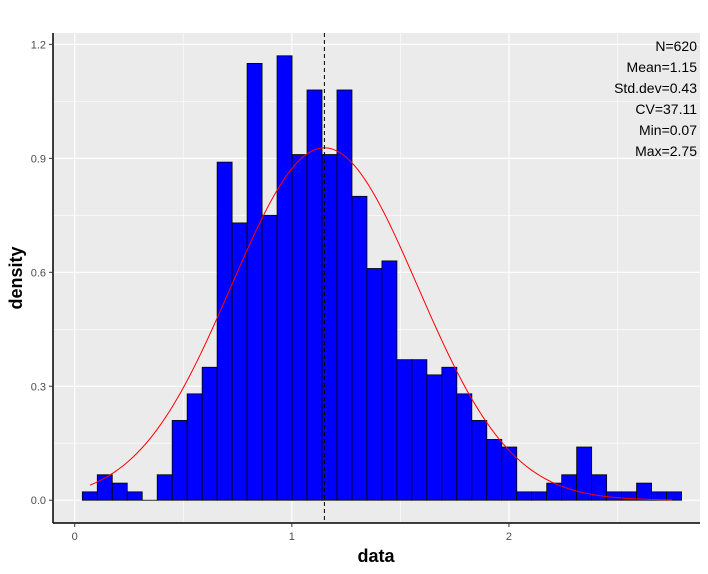 The width and height of the screenshot is (708, 574). I want to click on y-tick-label: 0.6, so click(38, 273).